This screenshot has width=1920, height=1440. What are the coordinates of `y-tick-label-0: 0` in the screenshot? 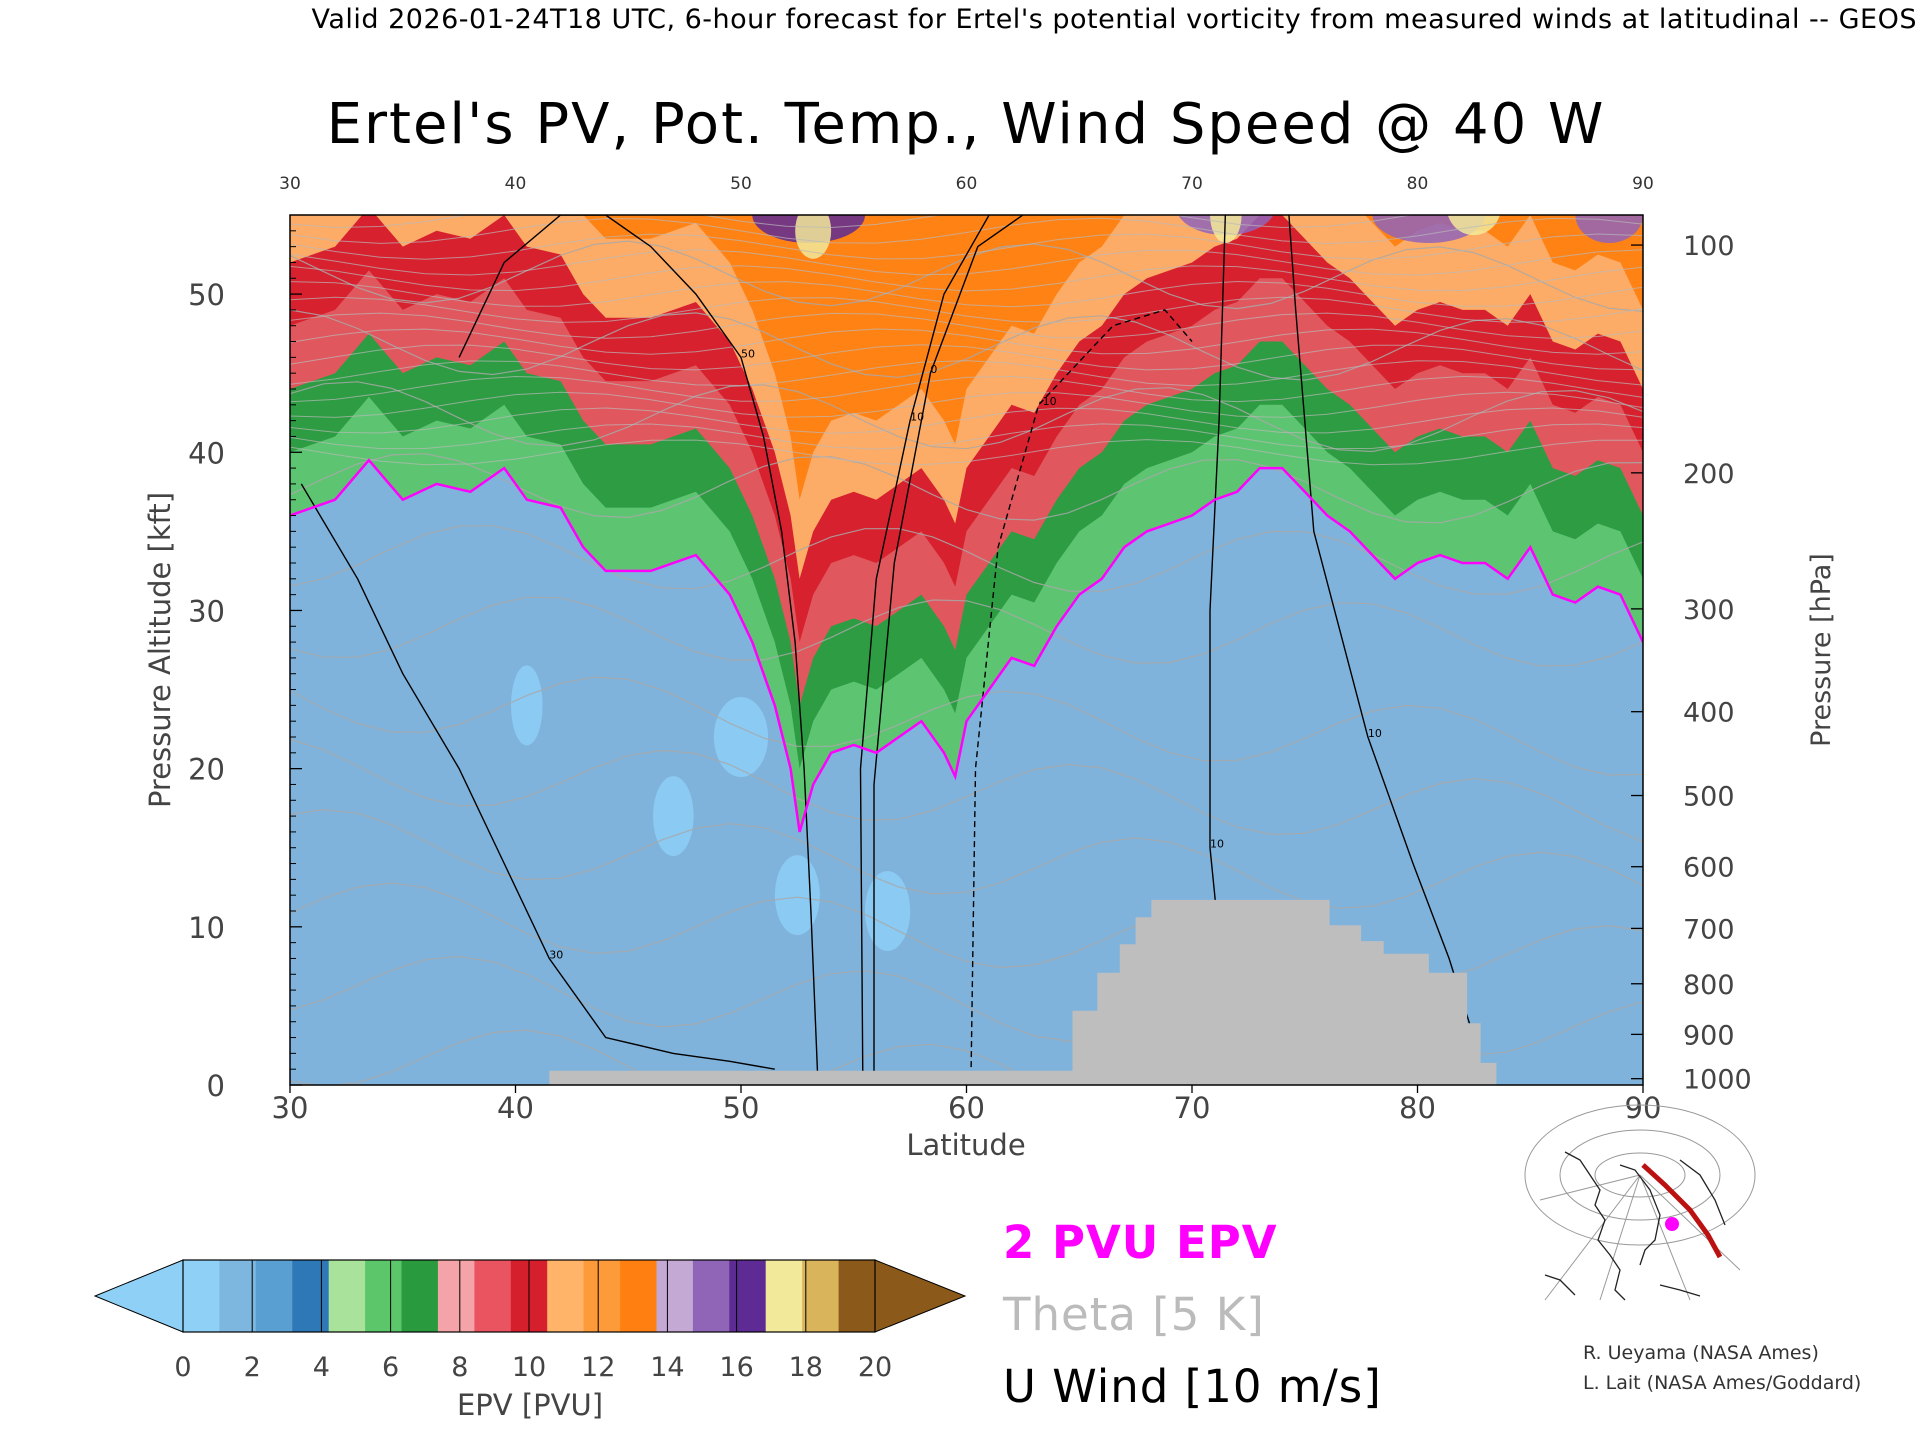 It's located at (216, 1086).